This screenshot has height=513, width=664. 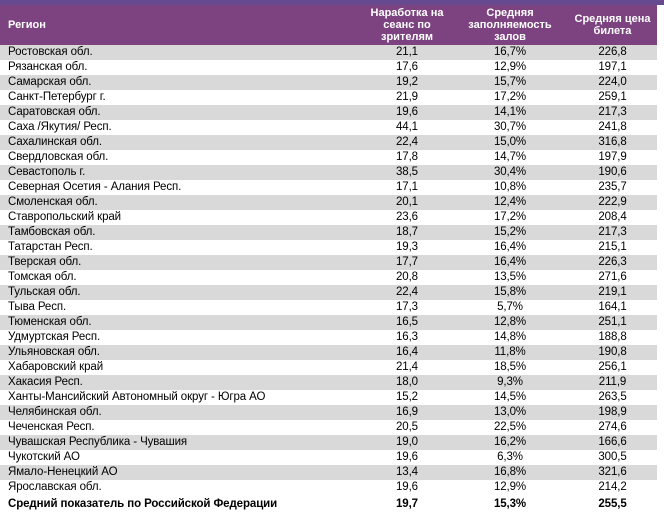 What do you see at coordinates (510, 157) in the screenshot?
I see `occupancy-cell: 14,7%` at bounding box center [510, 157].